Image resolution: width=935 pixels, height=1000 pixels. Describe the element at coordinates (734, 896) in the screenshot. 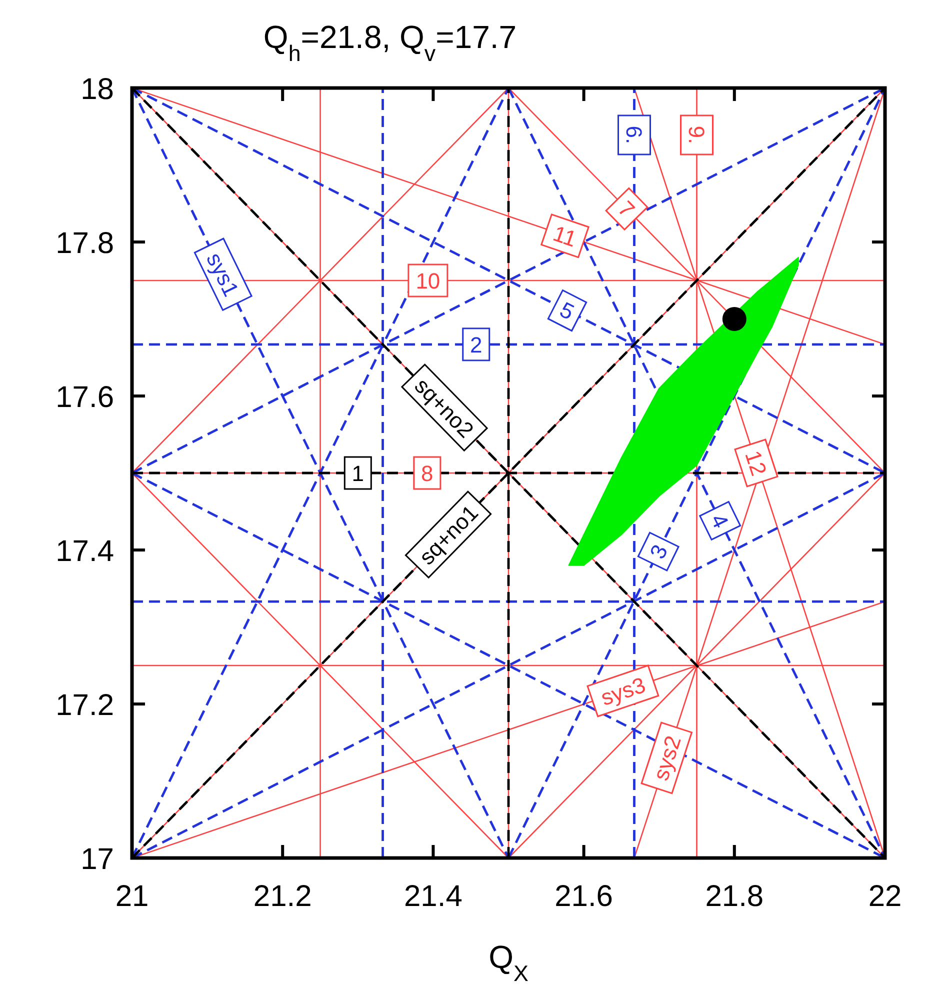

I see `x-tick-label: 21.8` at that location.